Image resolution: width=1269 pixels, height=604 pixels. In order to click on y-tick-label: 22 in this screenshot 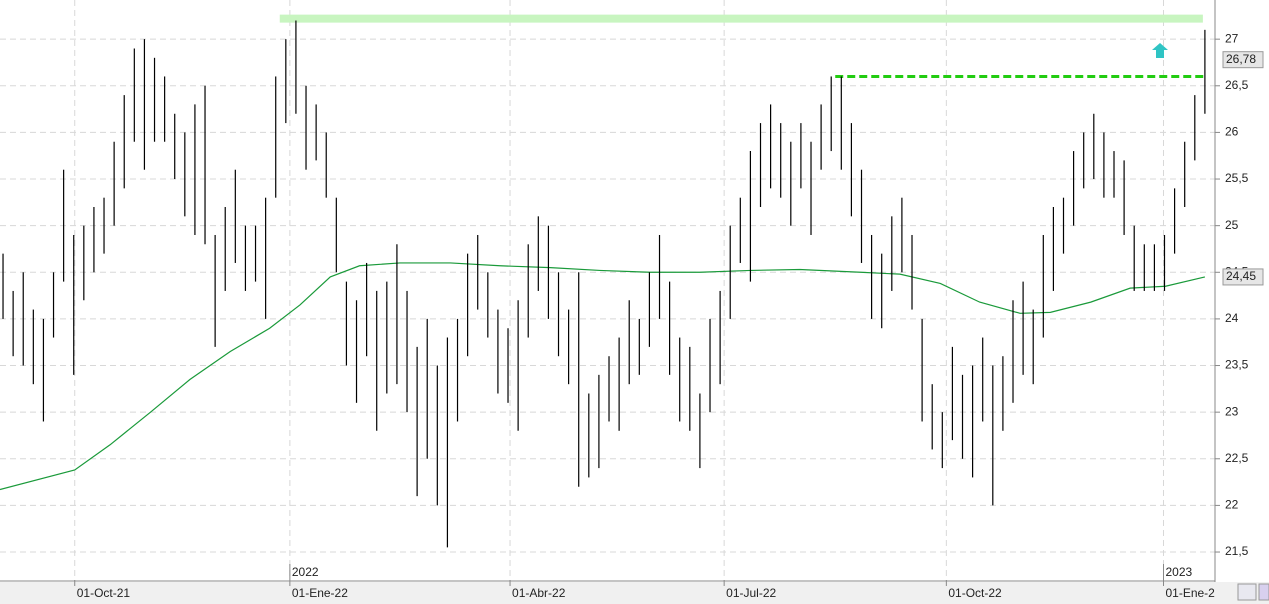, I will do `click(1232, 505)`.